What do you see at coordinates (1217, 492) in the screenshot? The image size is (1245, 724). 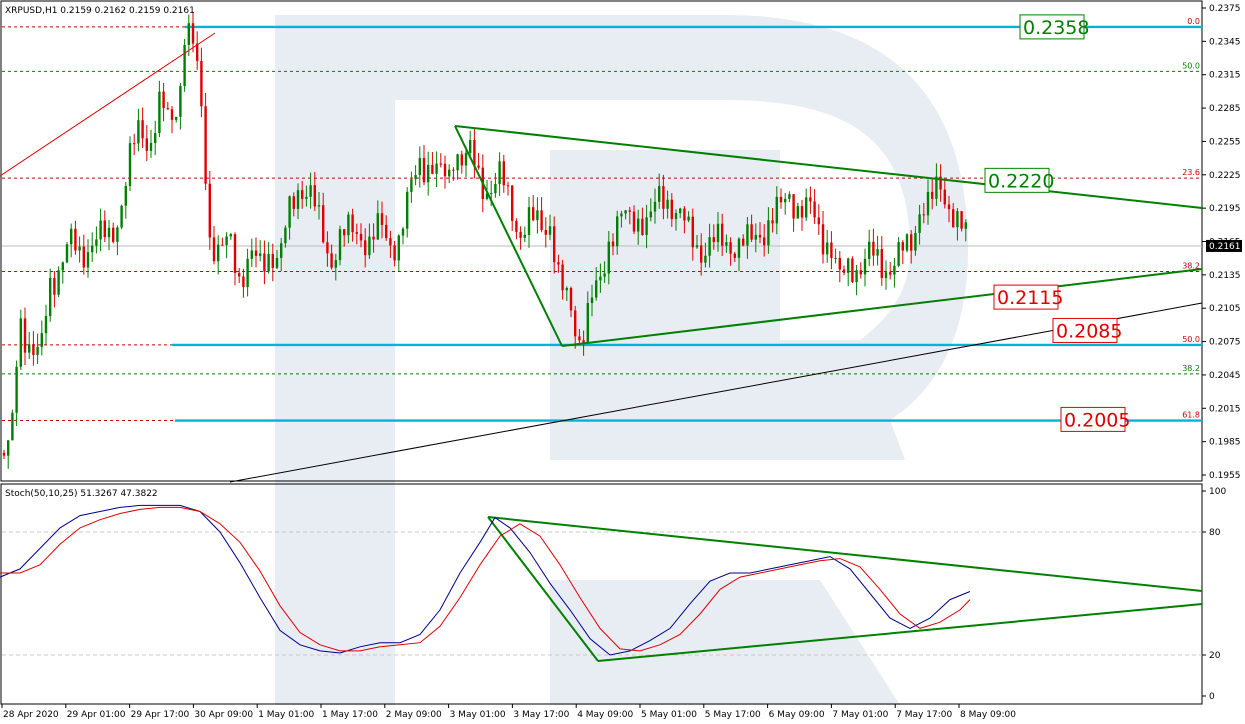 I see `stoch-tick-label: 100` at bounding box center [1217, 492].